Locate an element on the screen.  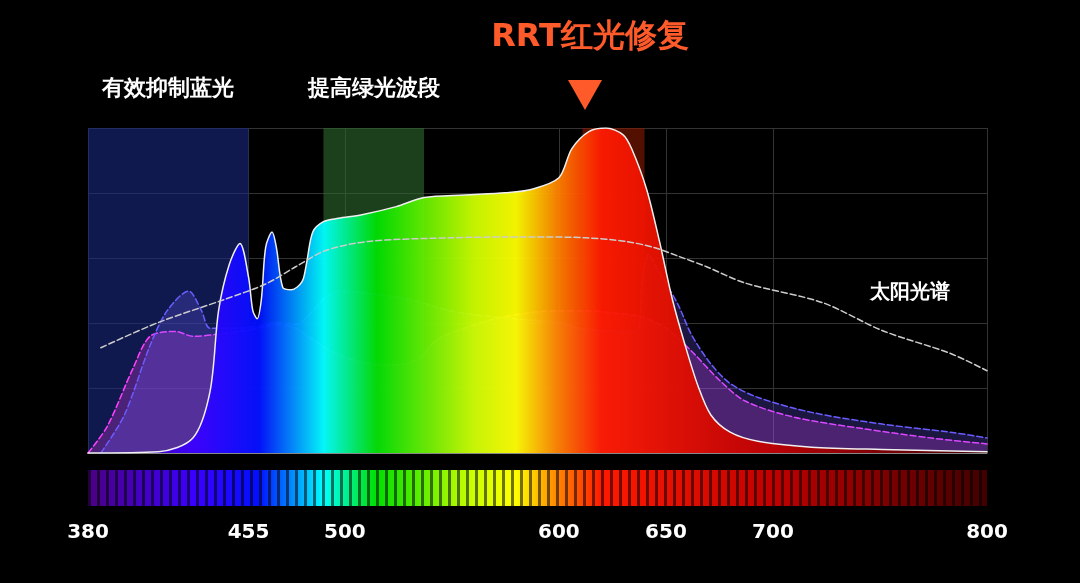
series-label: 太阳光谱 is located at coordinates (909, 290).